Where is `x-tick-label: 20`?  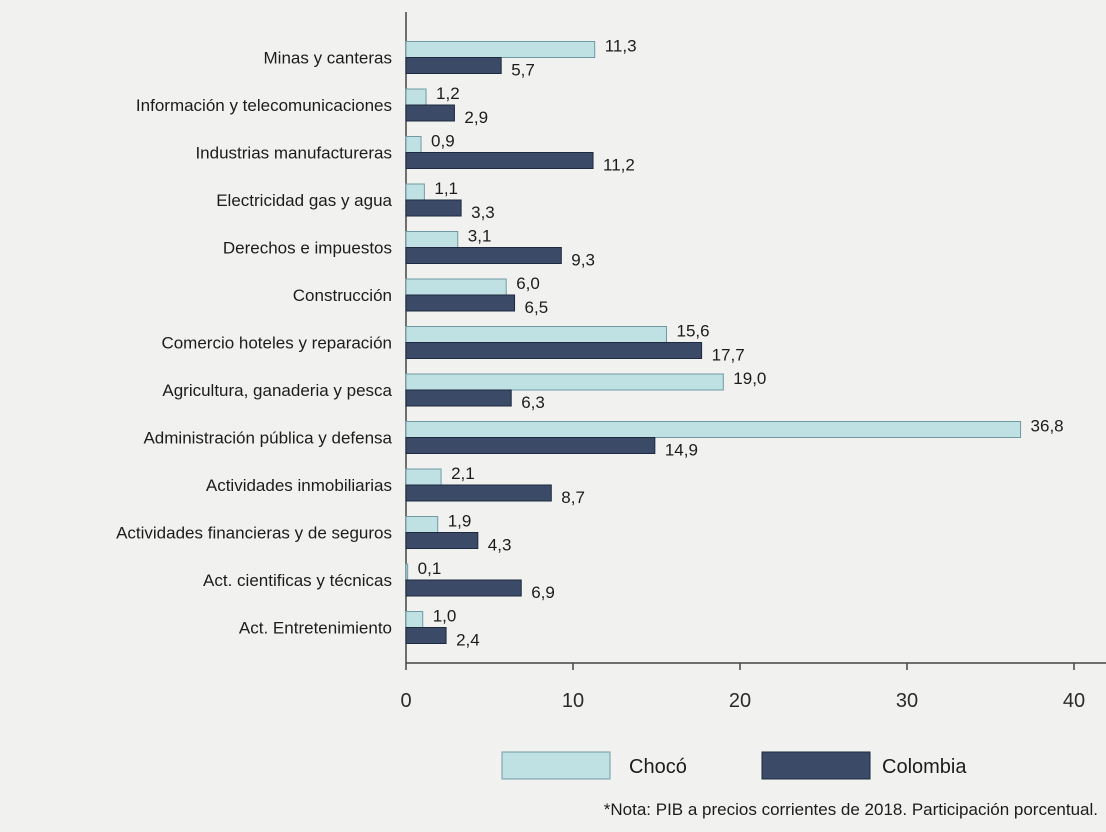 x-tick-label: 20 is located at coordinates (740, 701).